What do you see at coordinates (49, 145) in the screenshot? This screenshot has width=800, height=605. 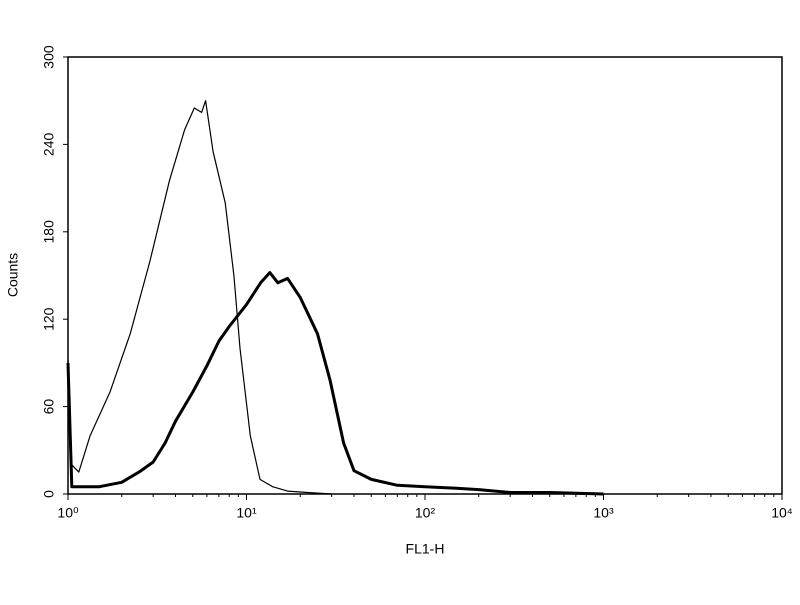 I see `y-tick-label: 240` at bounding box center [49, 145].